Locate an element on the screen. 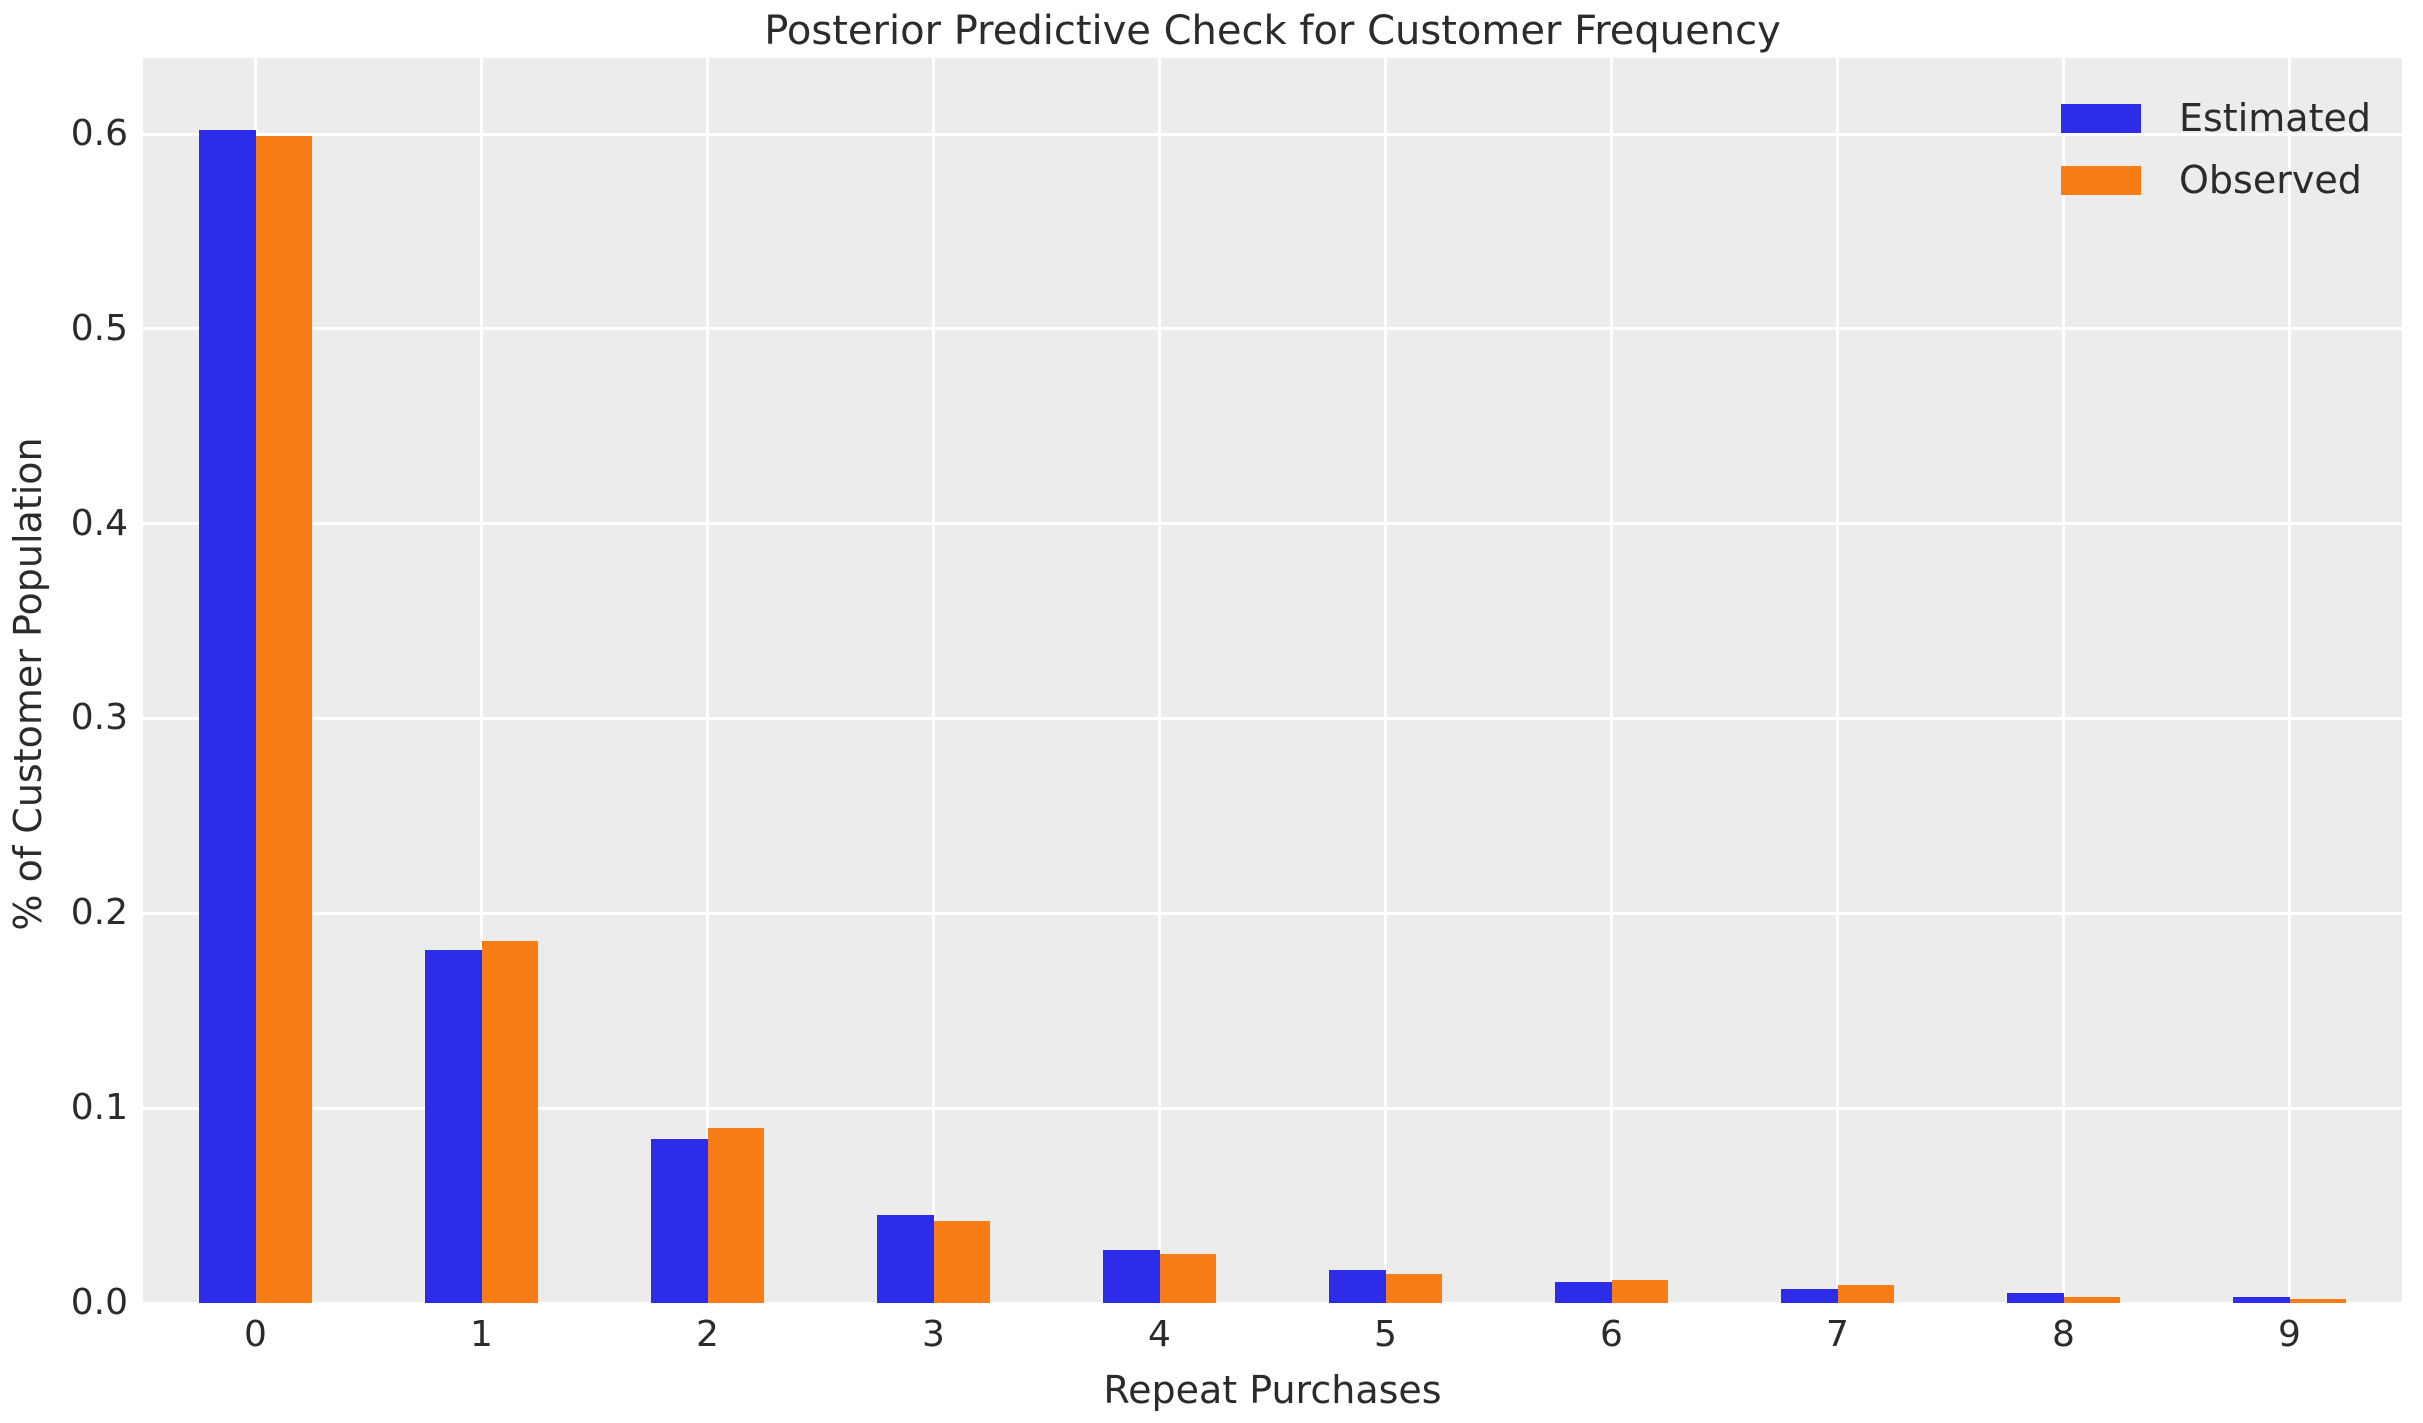  x-tick-label: 9 is located at coordinates (2289, 1334).